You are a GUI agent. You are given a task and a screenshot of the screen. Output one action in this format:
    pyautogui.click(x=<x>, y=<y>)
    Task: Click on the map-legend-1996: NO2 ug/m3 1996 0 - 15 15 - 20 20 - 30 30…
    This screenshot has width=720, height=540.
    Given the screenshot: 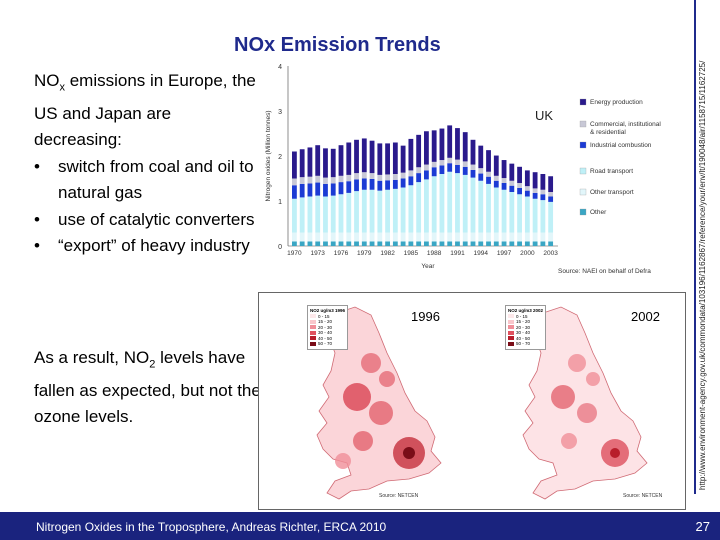 What is the action you would take?
    pyautogui.click(x=328, y=327)
    